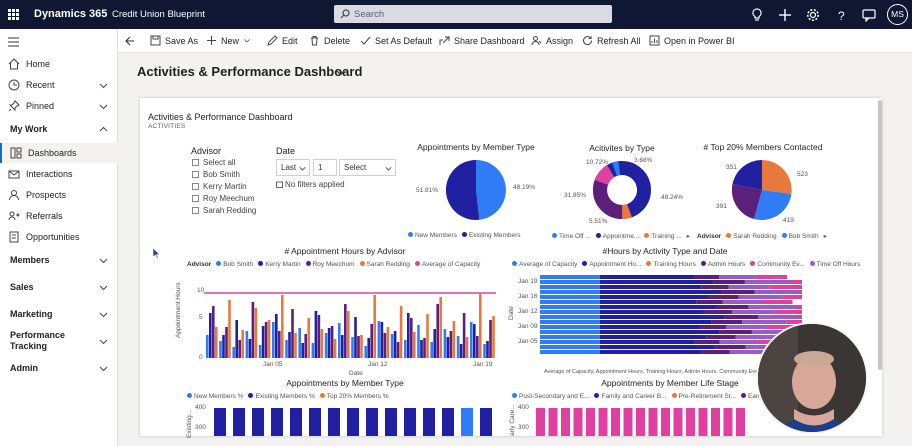  What do you see at coordinates (13, 14) in the screenshot?
I see `app-launcher-icon` at bounding box center [13, 14].